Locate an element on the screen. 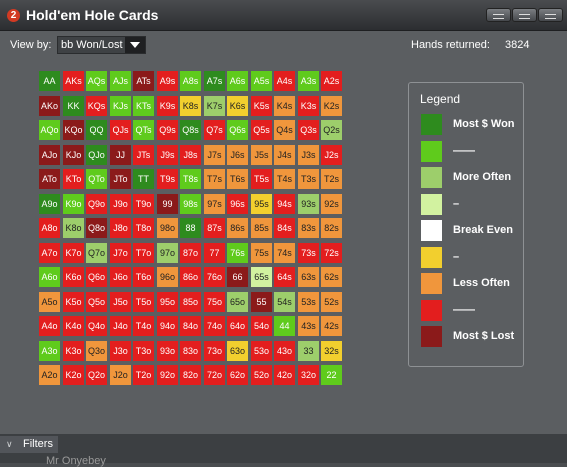 The height and width of the screenshot is (467, 567). hand-cell-74o: 74o is located at coordinates (214, 326).